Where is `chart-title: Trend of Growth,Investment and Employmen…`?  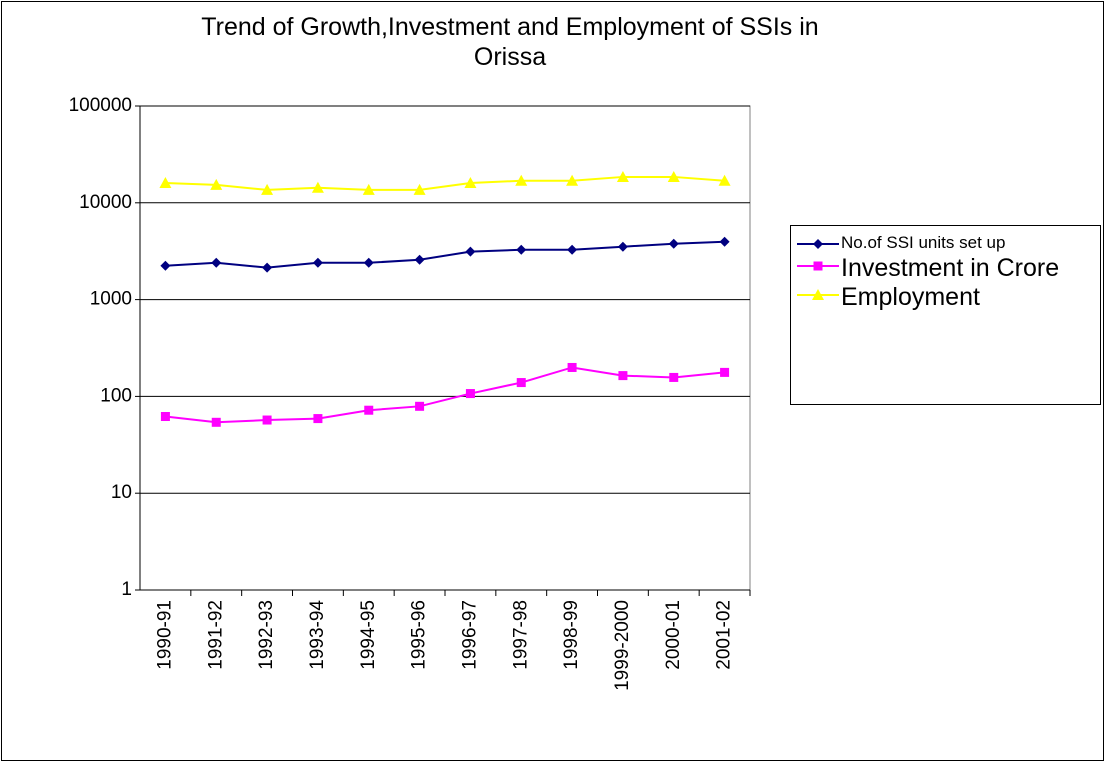
chart-title: Trend of Growth,Investment and Employmen… is located at coordinates (510, 42).